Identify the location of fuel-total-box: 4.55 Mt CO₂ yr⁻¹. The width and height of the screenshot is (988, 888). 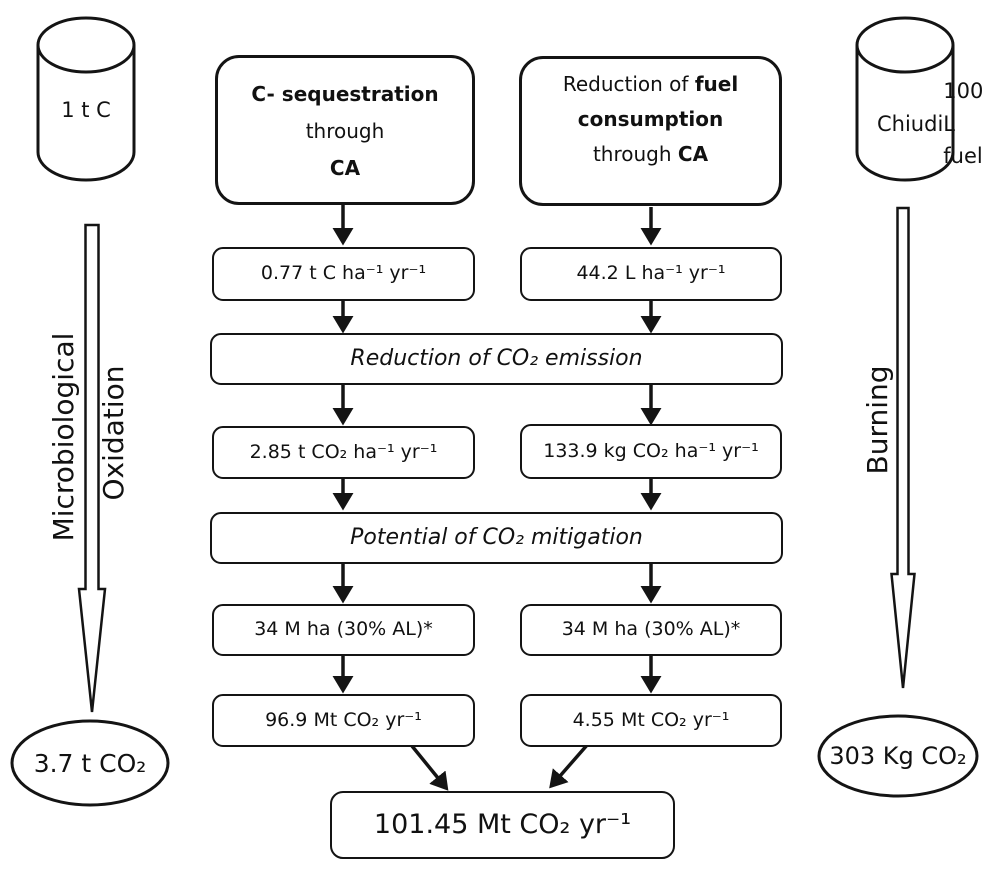
(651, 720).